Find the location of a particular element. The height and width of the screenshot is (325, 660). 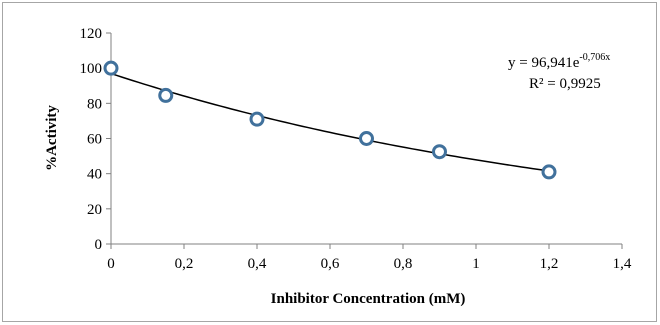

trendline-equation: y = 96,941e-0,706x is located at coordinates (559, 61).